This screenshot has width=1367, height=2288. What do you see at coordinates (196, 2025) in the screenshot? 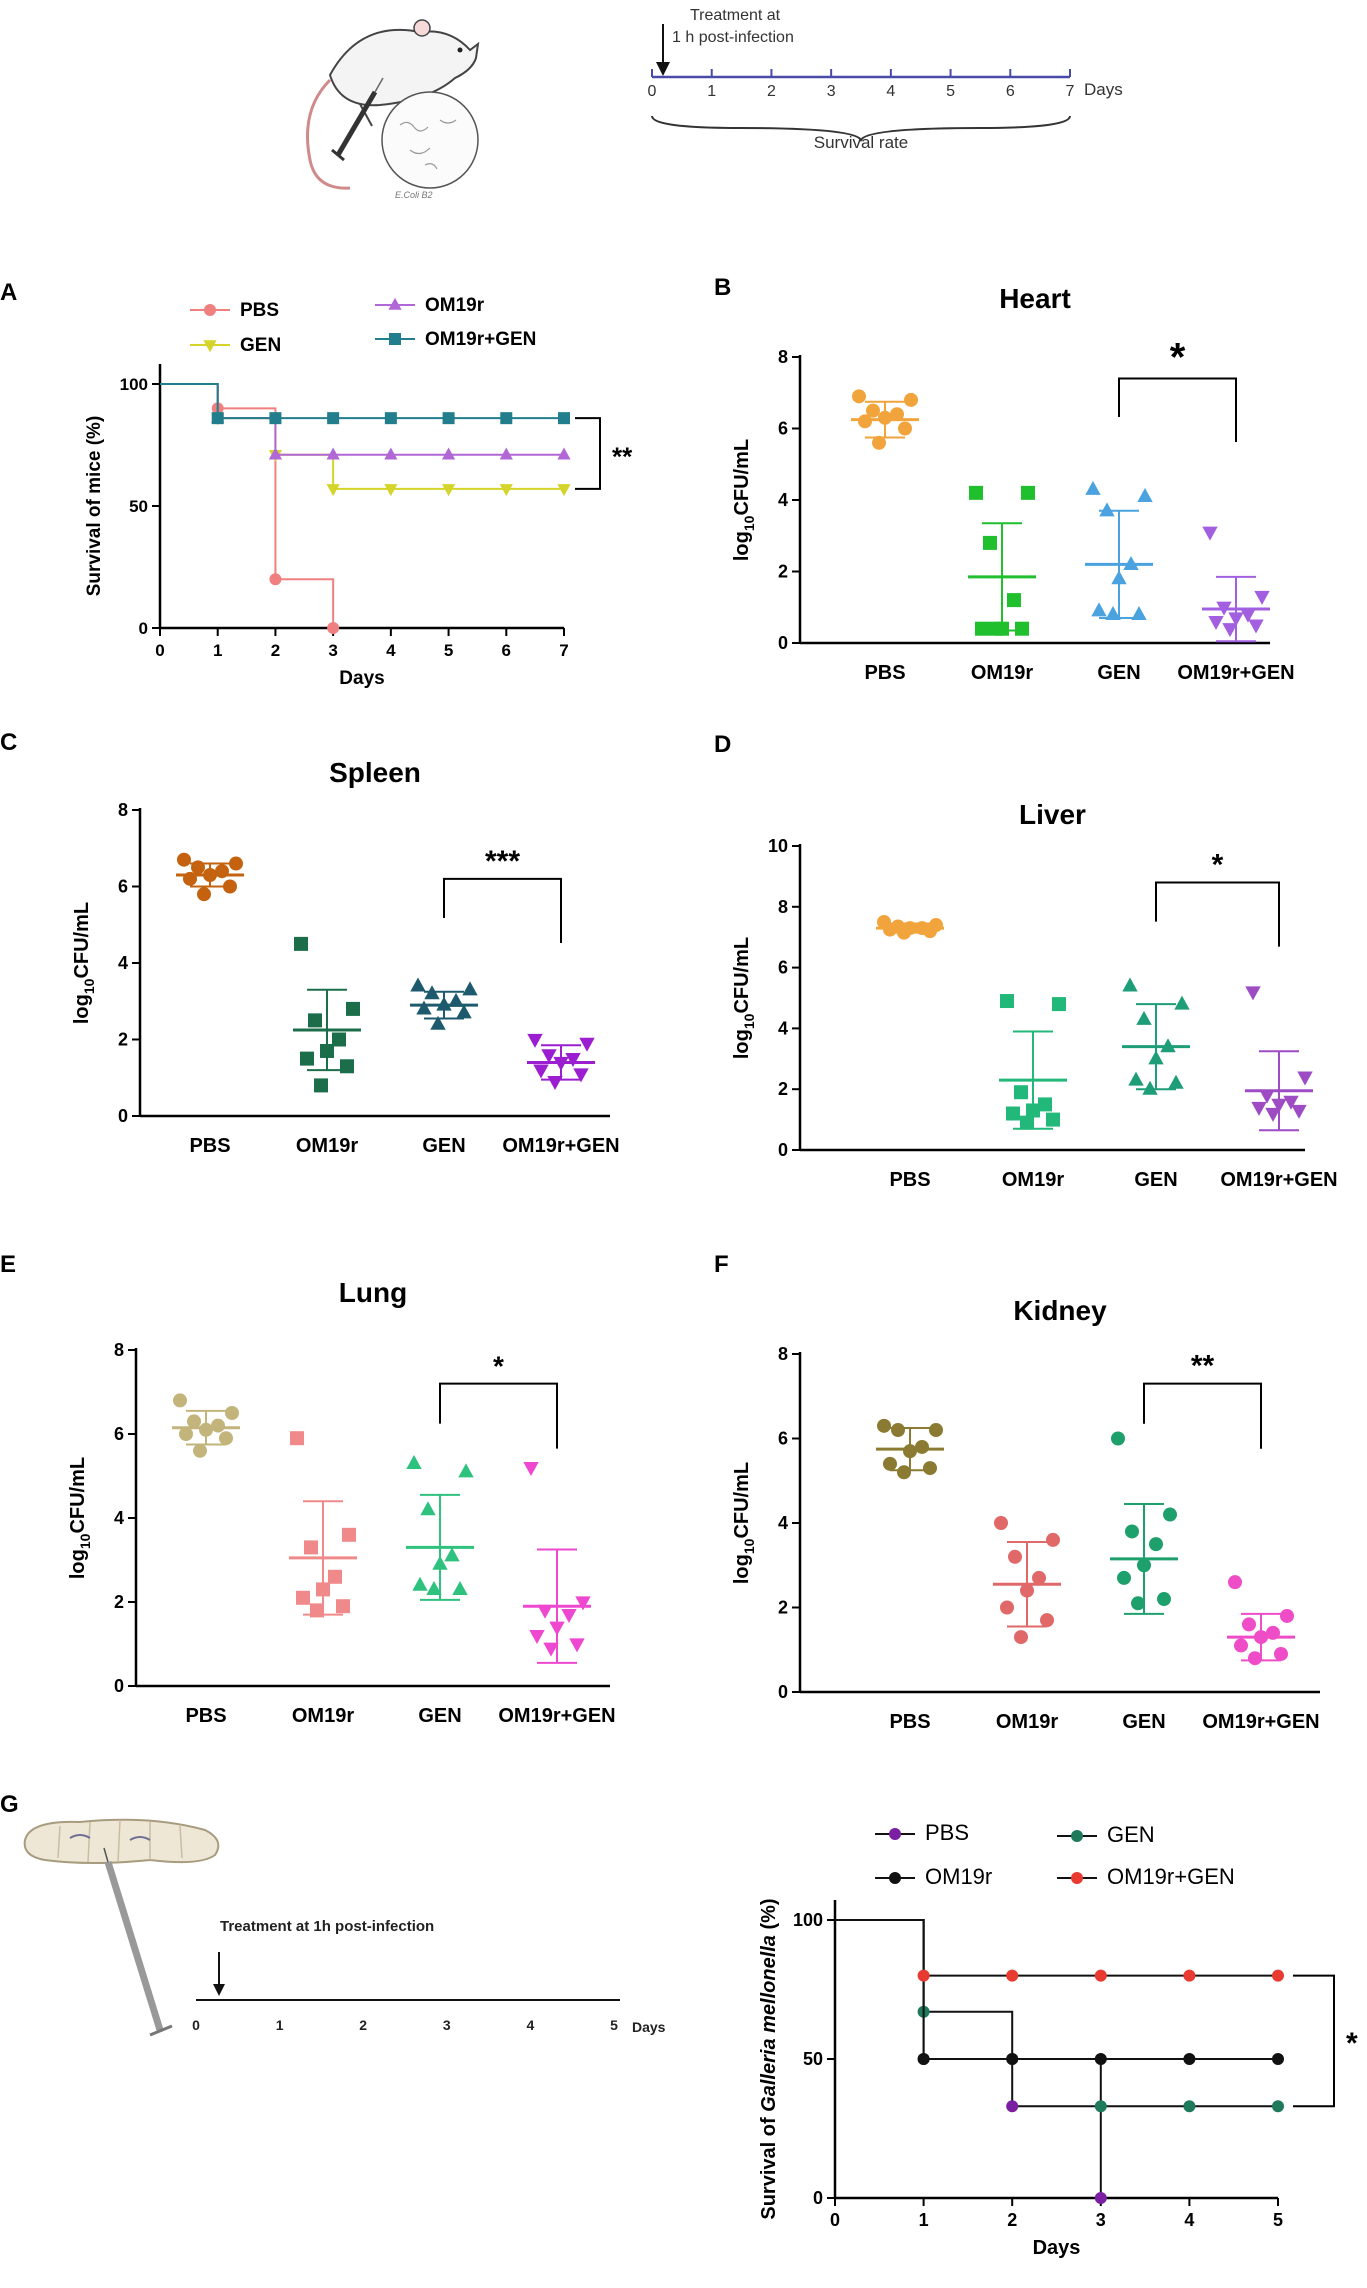
I see `larva-timeline-tick-label: 0` at bounding box center [196, 2025].